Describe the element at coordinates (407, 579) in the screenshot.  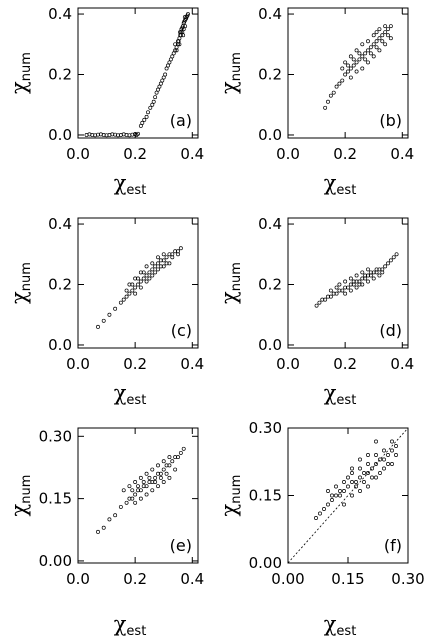
I see `x-tick-label: 0.30` at that location.